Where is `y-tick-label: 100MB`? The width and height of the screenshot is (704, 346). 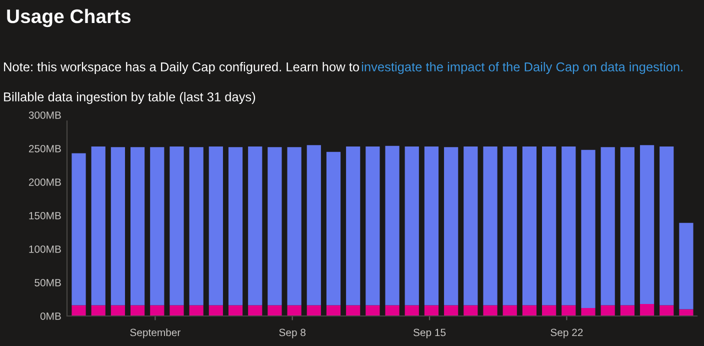
y-tick-label: 100MB is located at coordinates (45, 249).